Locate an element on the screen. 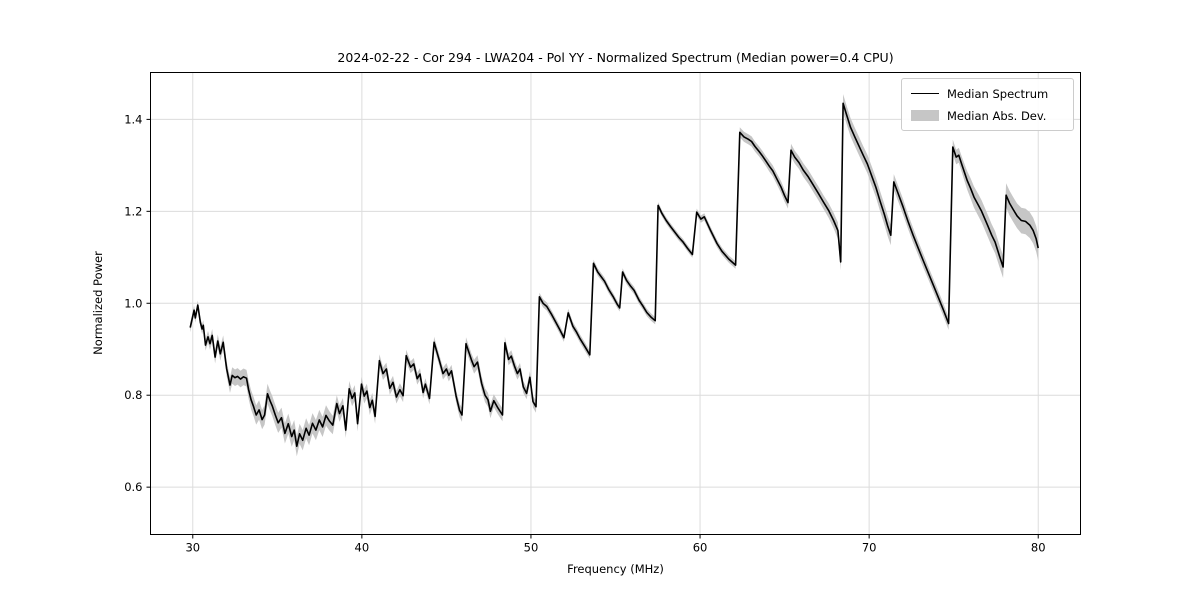 This screenshot has width=1200, height=600. legend-patch-swatch-icon is located at coordinates (925, 115).